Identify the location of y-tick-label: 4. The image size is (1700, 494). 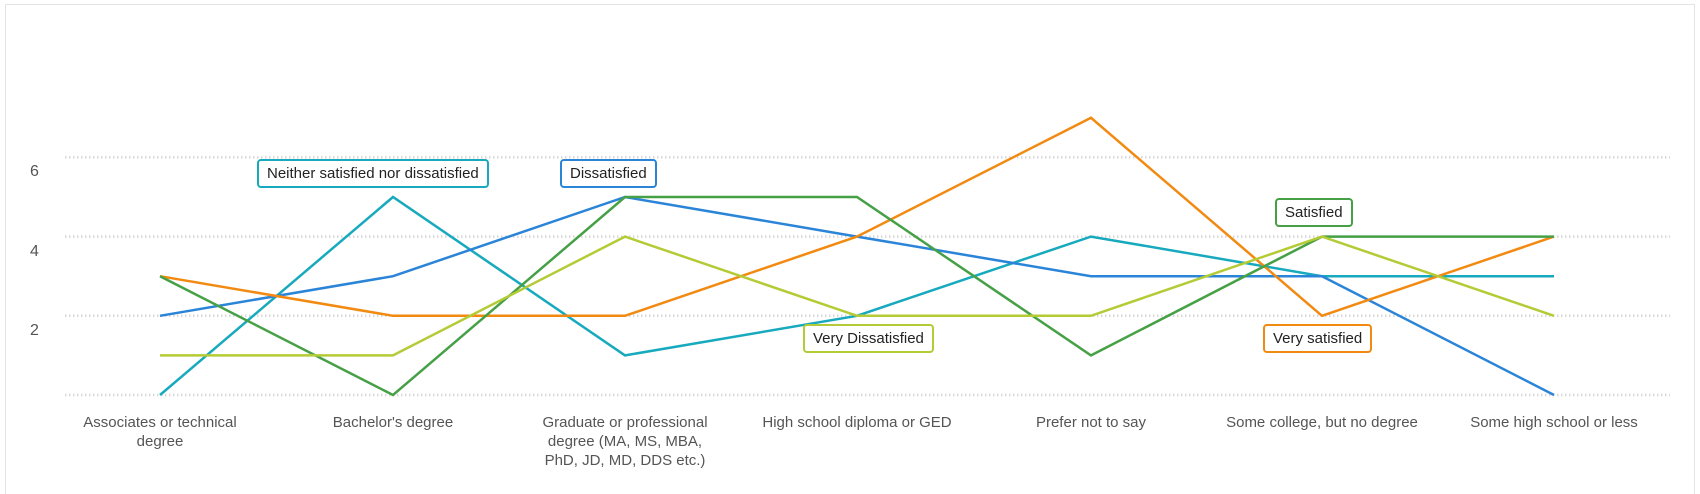
(34, 251).